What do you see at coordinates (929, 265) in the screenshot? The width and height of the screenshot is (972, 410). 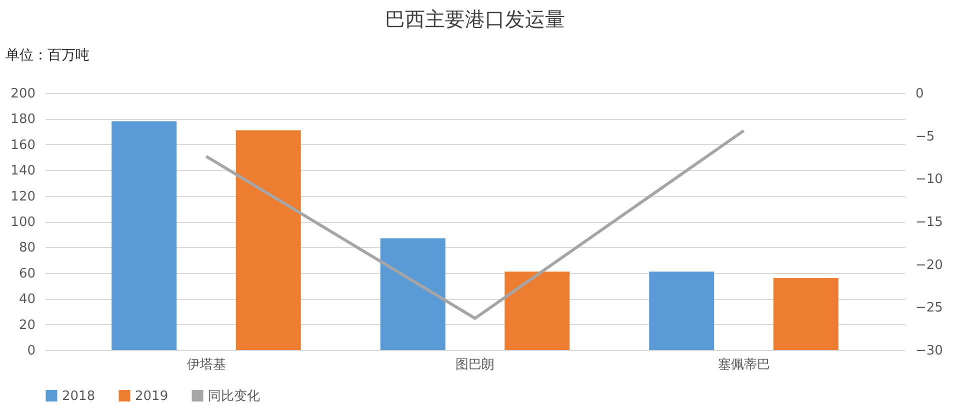 I see `y2-tick-label: −20` at bounding box center [929, 265].